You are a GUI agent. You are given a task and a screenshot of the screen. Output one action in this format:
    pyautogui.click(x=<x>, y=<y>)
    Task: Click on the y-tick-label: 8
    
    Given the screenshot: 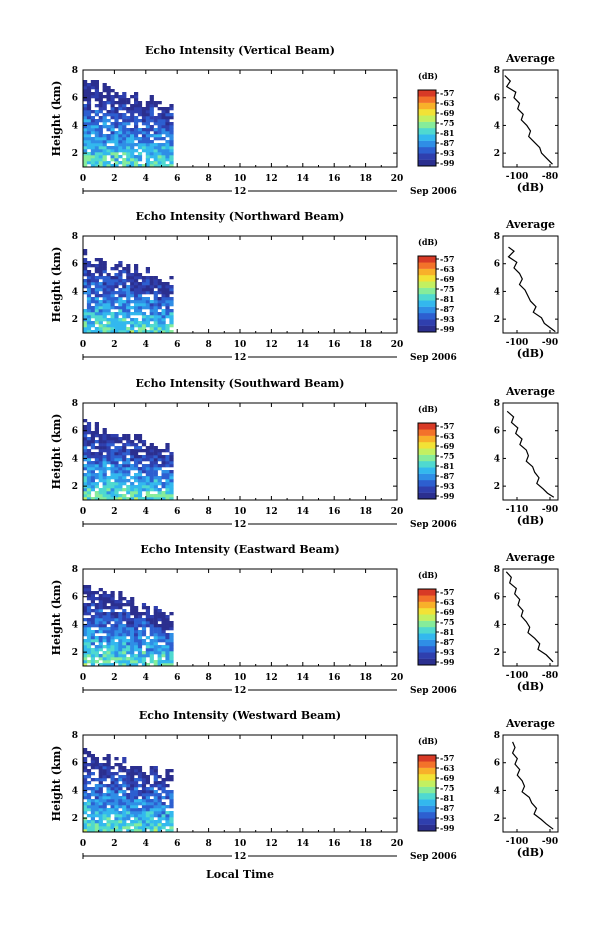 What is the action you would take?
    pyautogui.click(x=75, y=404)
    